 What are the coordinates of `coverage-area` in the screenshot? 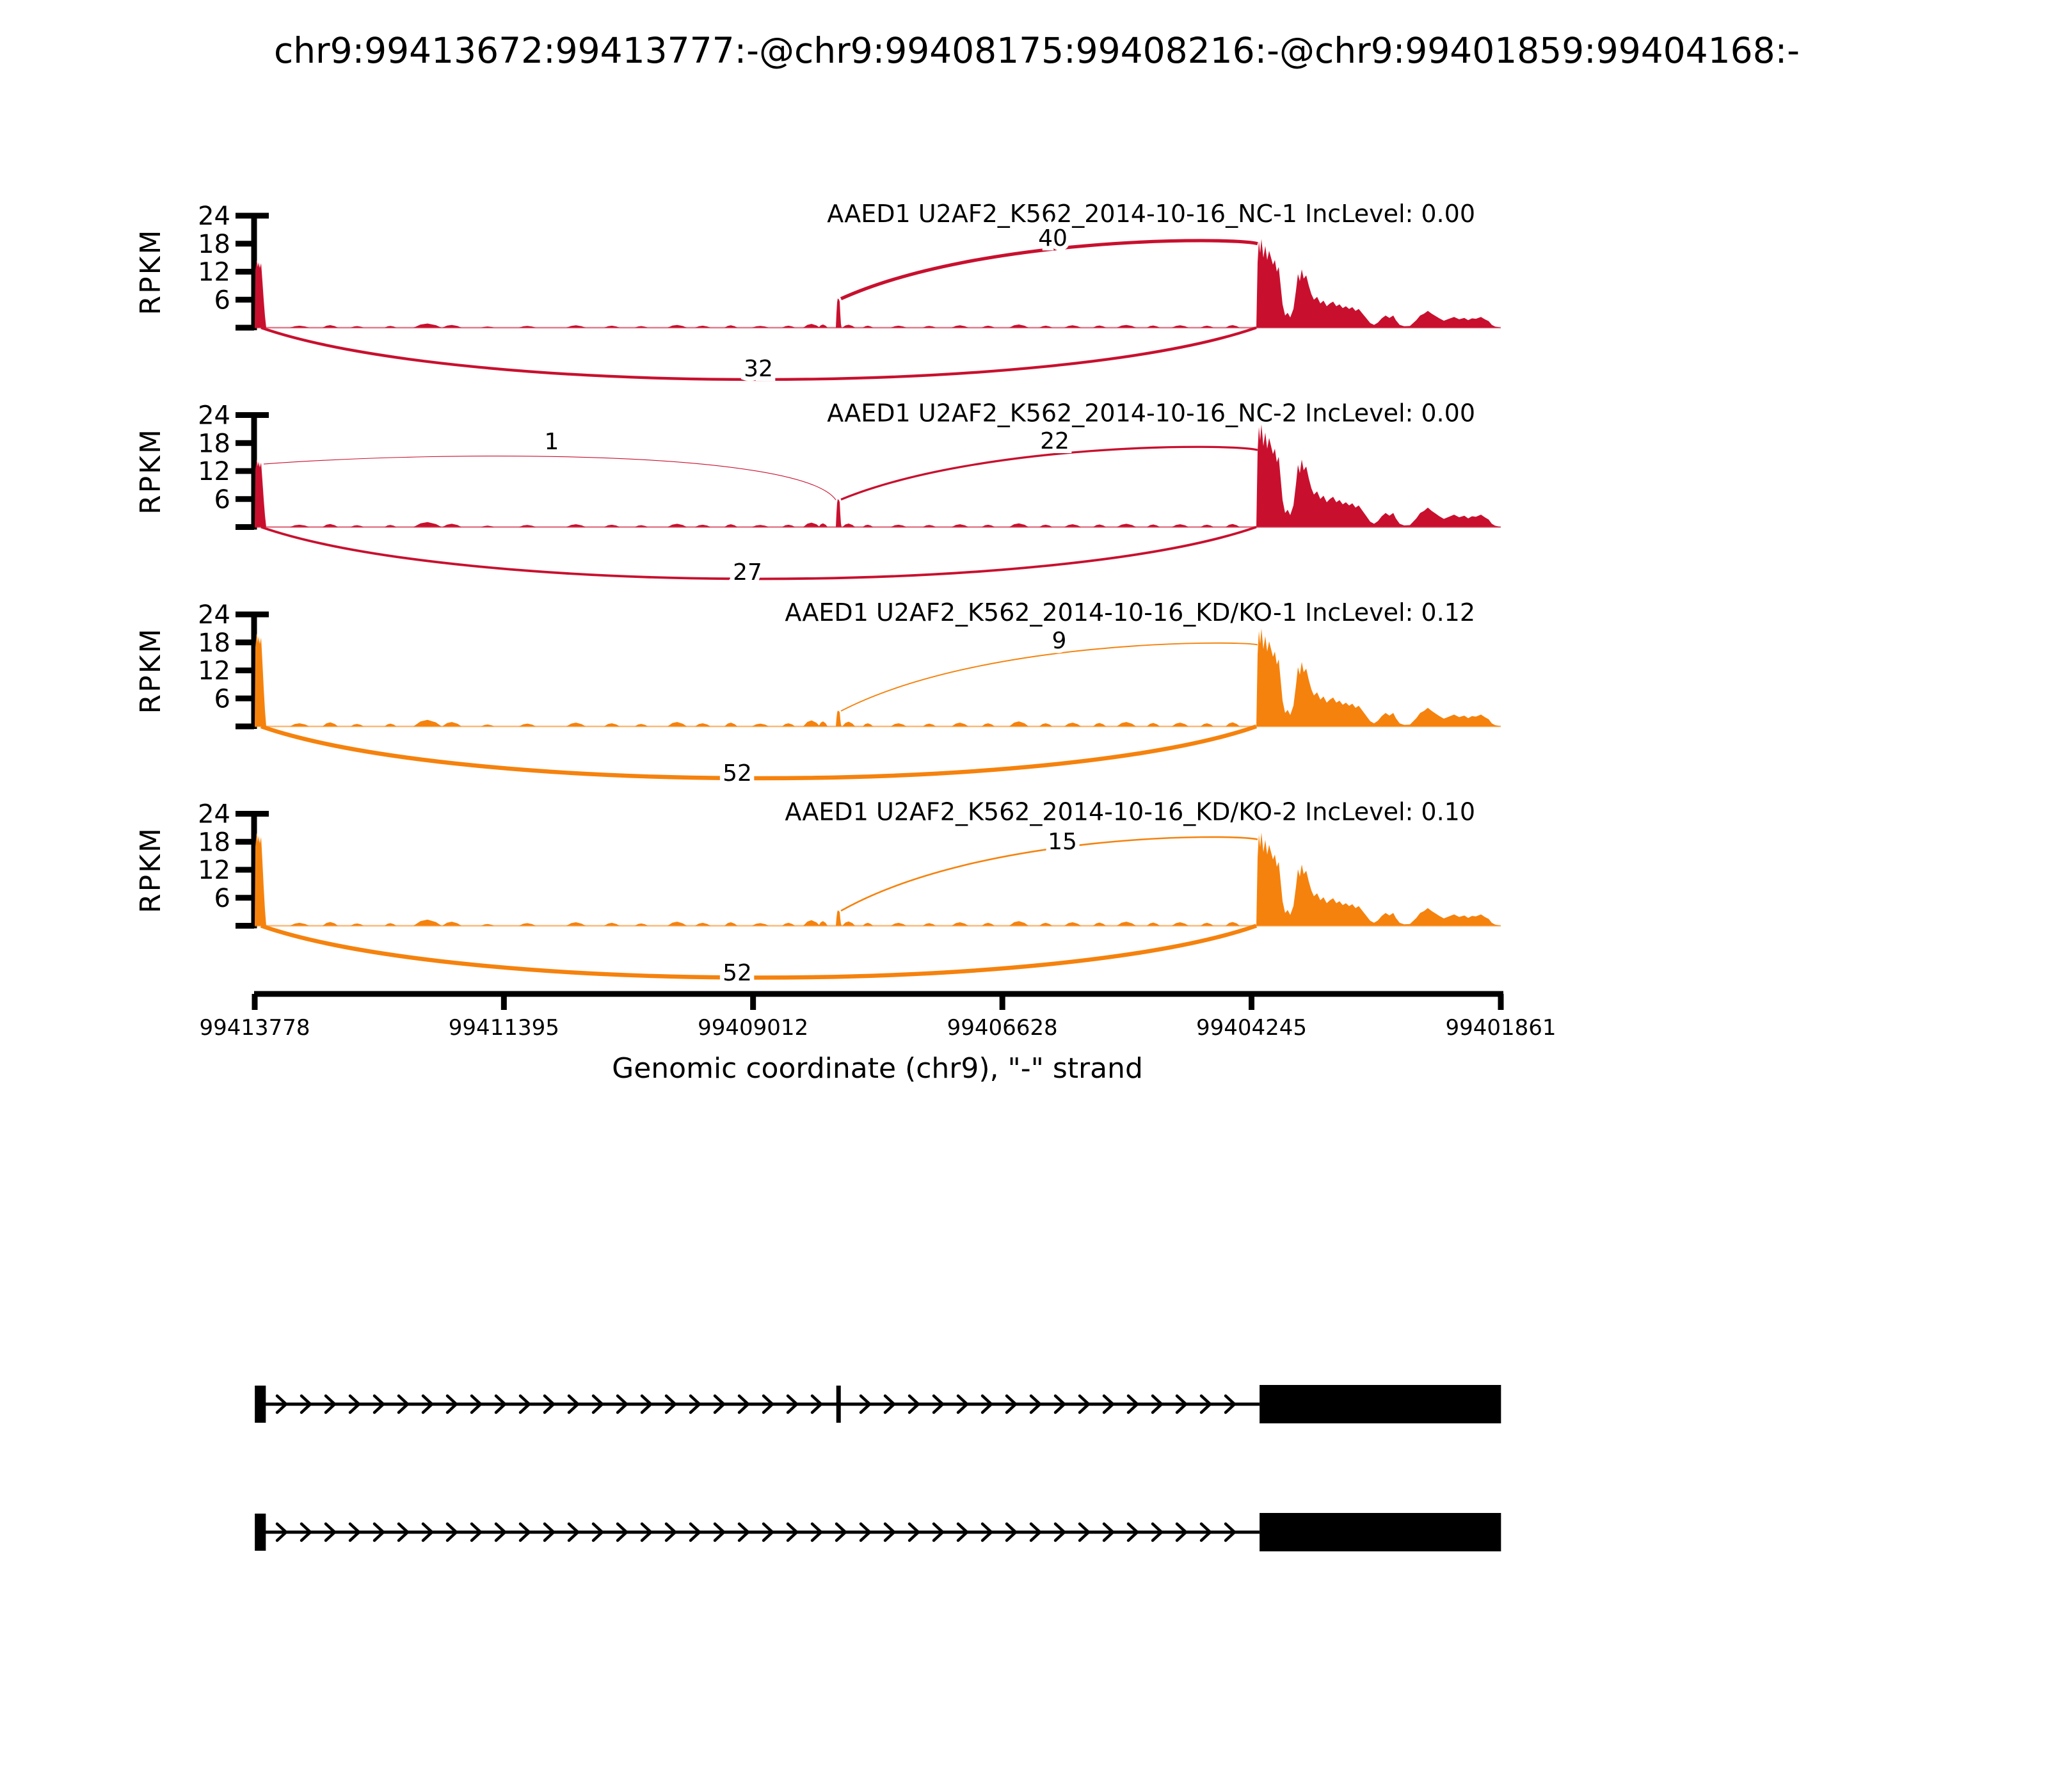 It's located at (878, 475).